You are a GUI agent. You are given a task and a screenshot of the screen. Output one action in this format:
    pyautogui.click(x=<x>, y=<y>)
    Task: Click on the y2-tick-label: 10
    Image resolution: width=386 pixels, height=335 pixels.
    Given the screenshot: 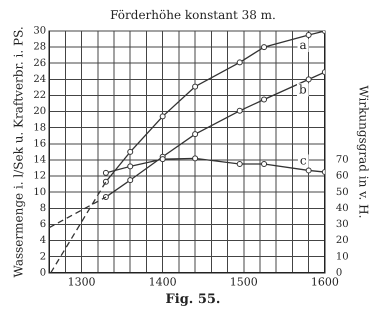 What is the action you would take?
    pyautogui.click(x=342, y=256)
    